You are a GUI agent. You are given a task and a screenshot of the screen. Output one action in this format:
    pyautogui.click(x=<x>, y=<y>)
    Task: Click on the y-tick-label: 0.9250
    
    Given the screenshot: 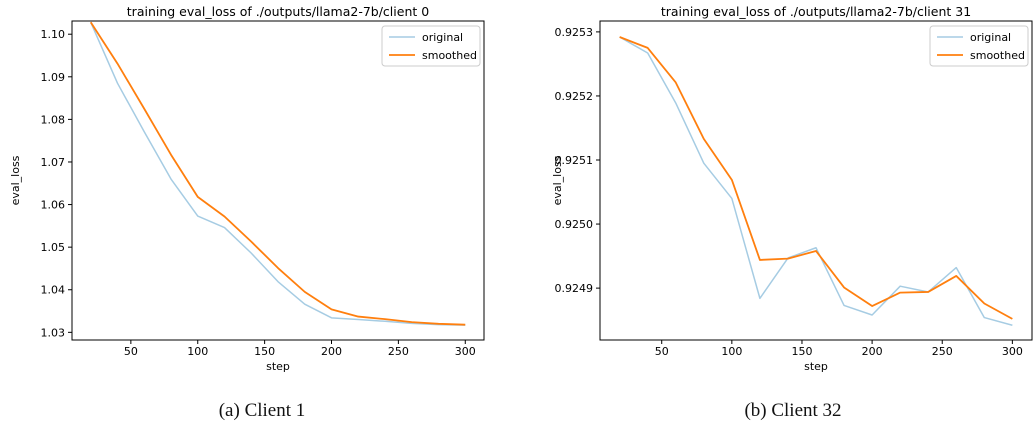 What is the action you would take?
    pyautogui.click(x=574, y=224)
    